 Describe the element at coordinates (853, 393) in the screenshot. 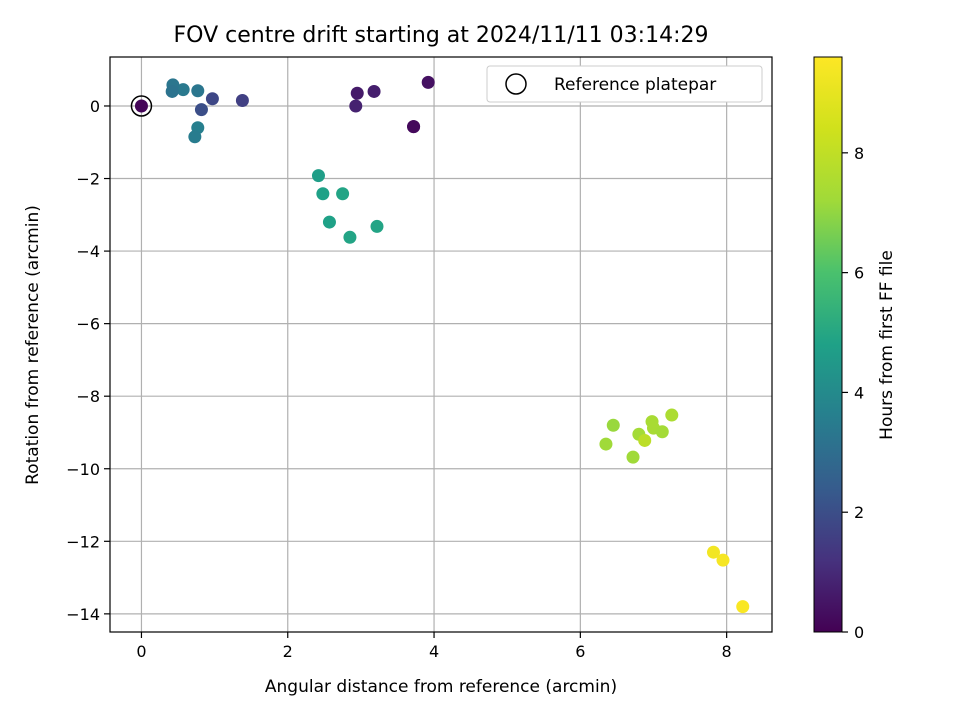

I see `colorbar-ticks: 0 2 4 6 8` at that location.